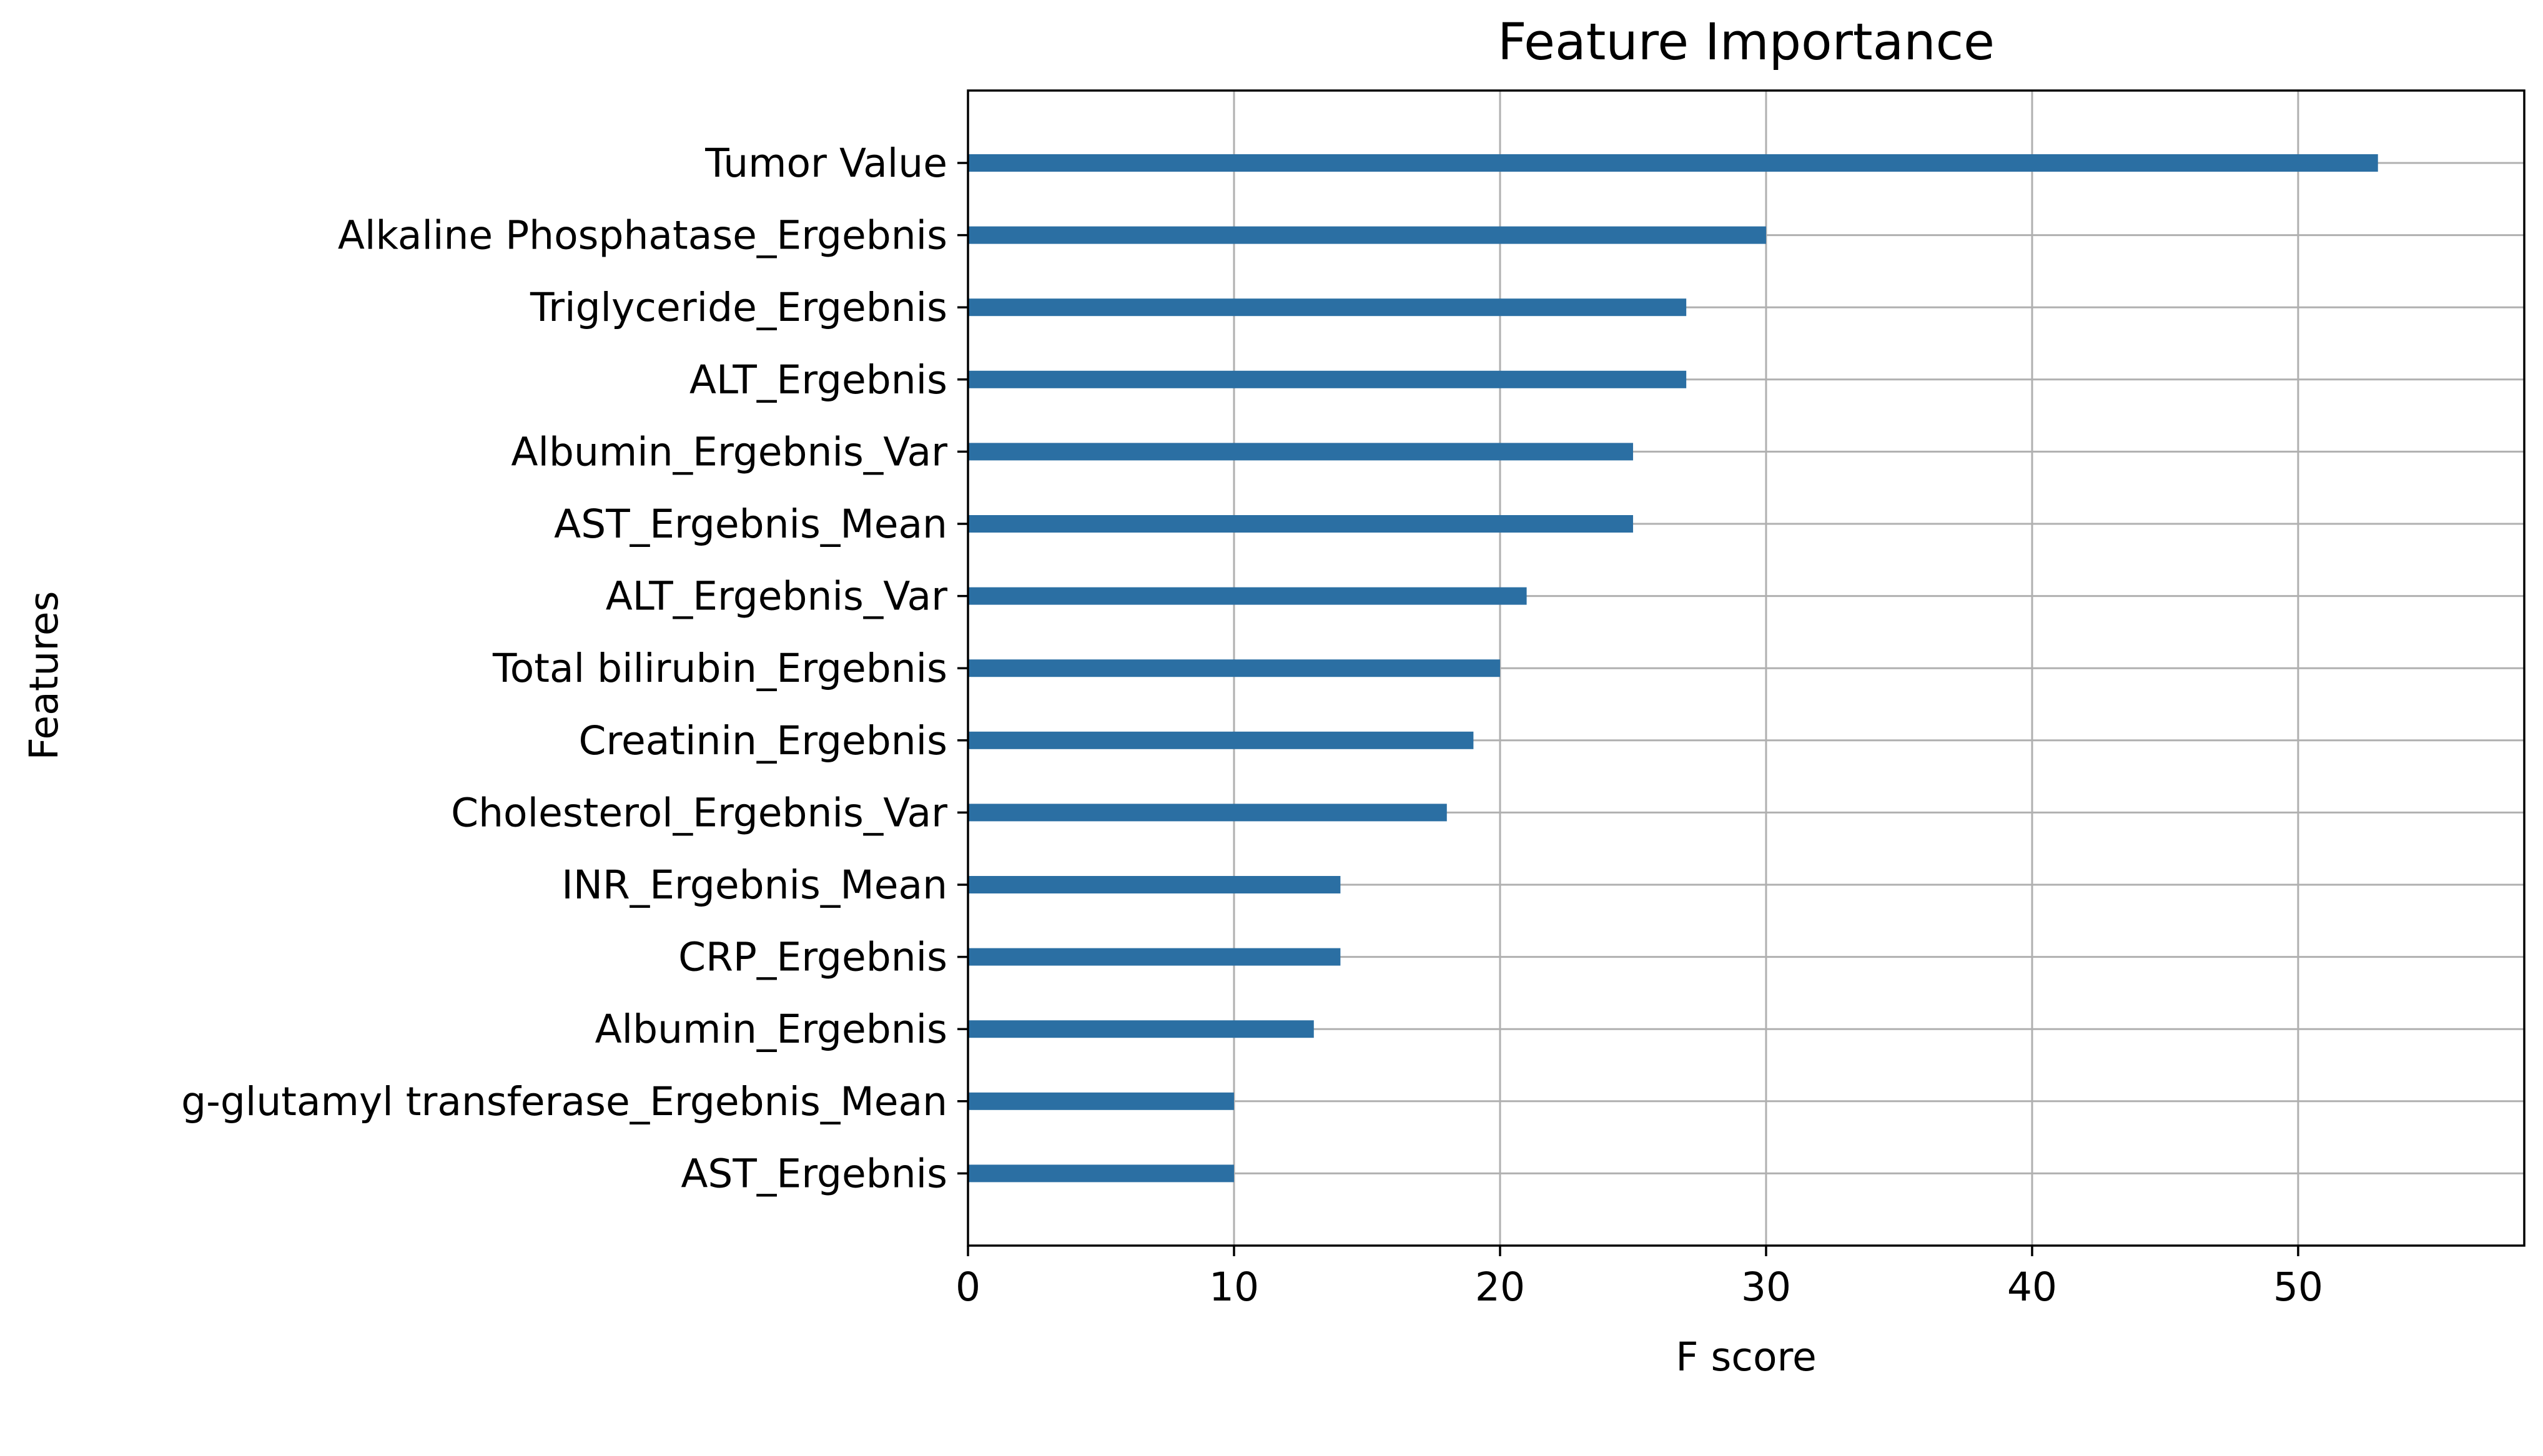 This screenshot has width=2543, height=1456. I want to click on chart-title: Feature Importance, so click(1746, 42).